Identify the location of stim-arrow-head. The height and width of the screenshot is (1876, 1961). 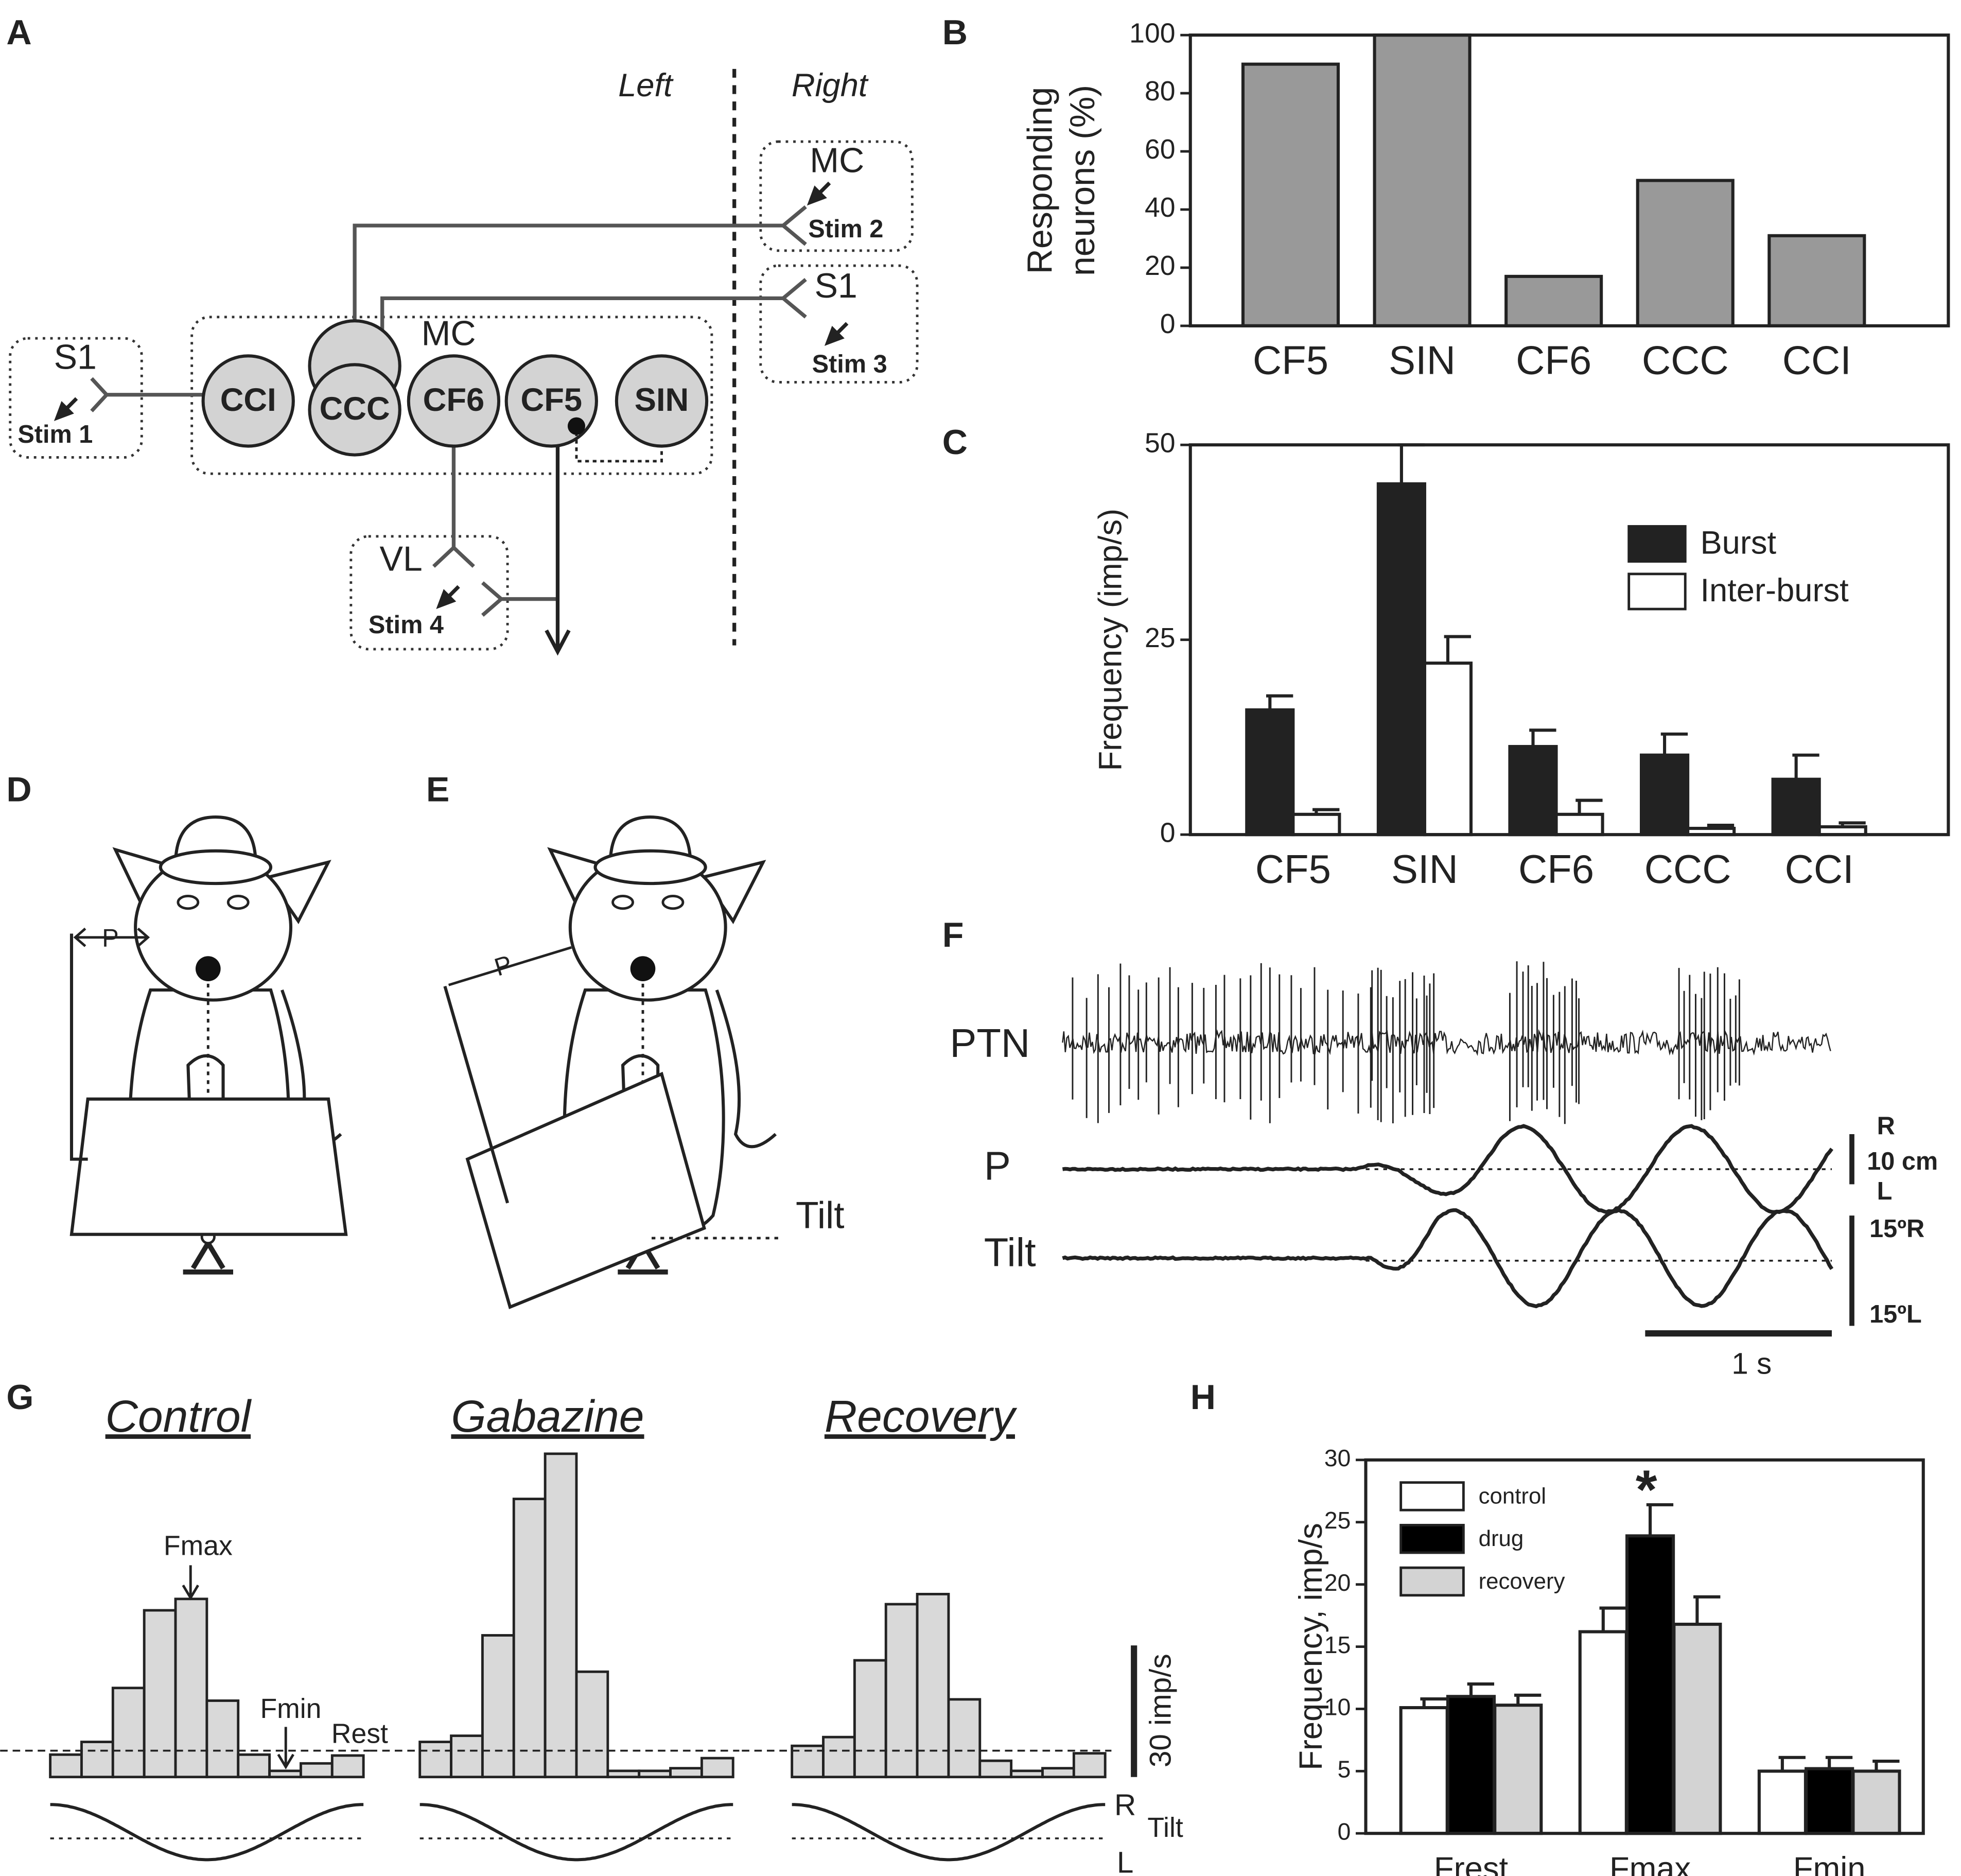
(447, 599).